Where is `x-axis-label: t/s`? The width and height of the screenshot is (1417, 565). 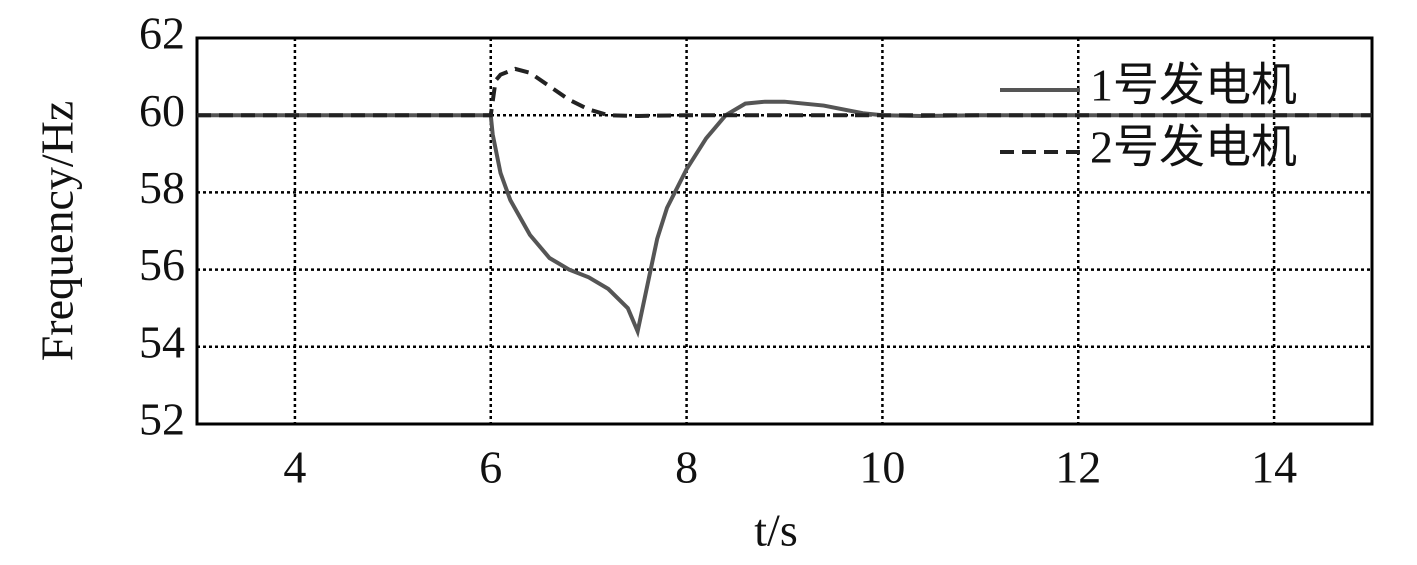
x-axis-label: t/s is located at coordinates (775, 530).